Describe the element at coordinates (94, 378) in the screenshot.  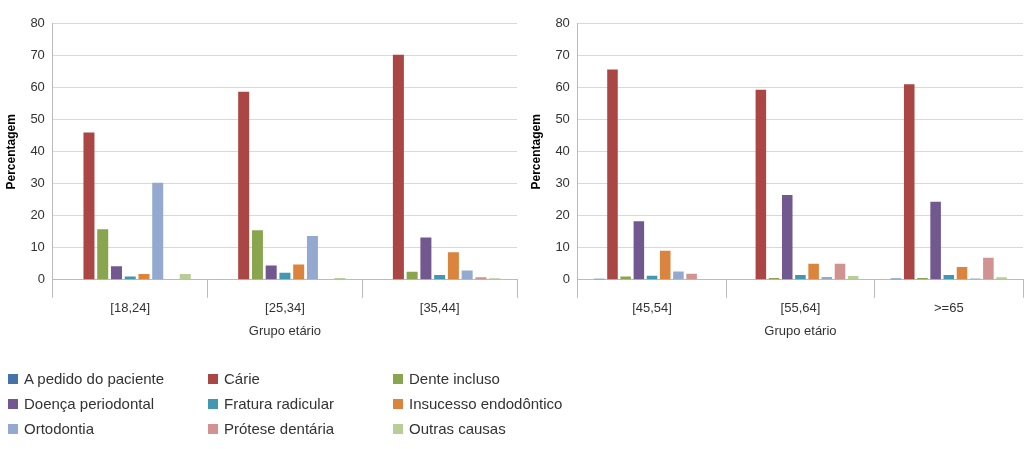
I see `legend-label: A pedido do paciente` at that location.